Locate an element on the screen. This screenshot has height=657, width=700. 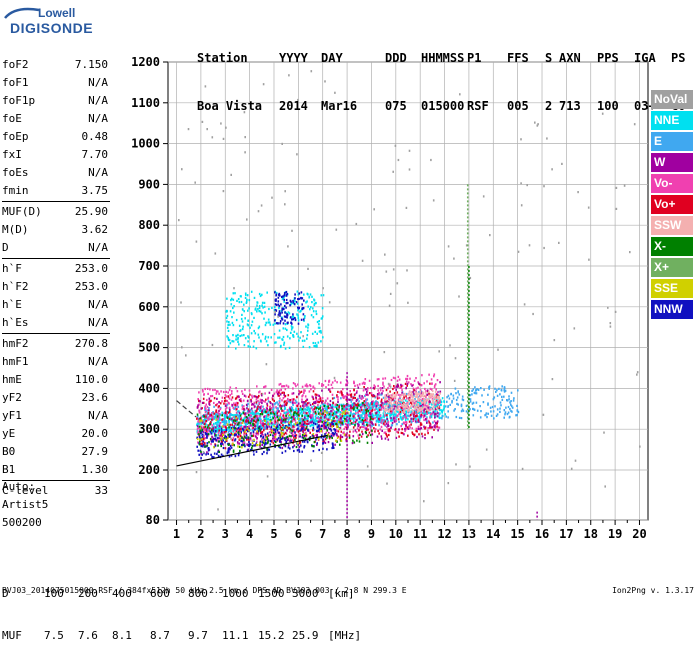
x-tick-label: 12 is located at coordinates (444, 534).